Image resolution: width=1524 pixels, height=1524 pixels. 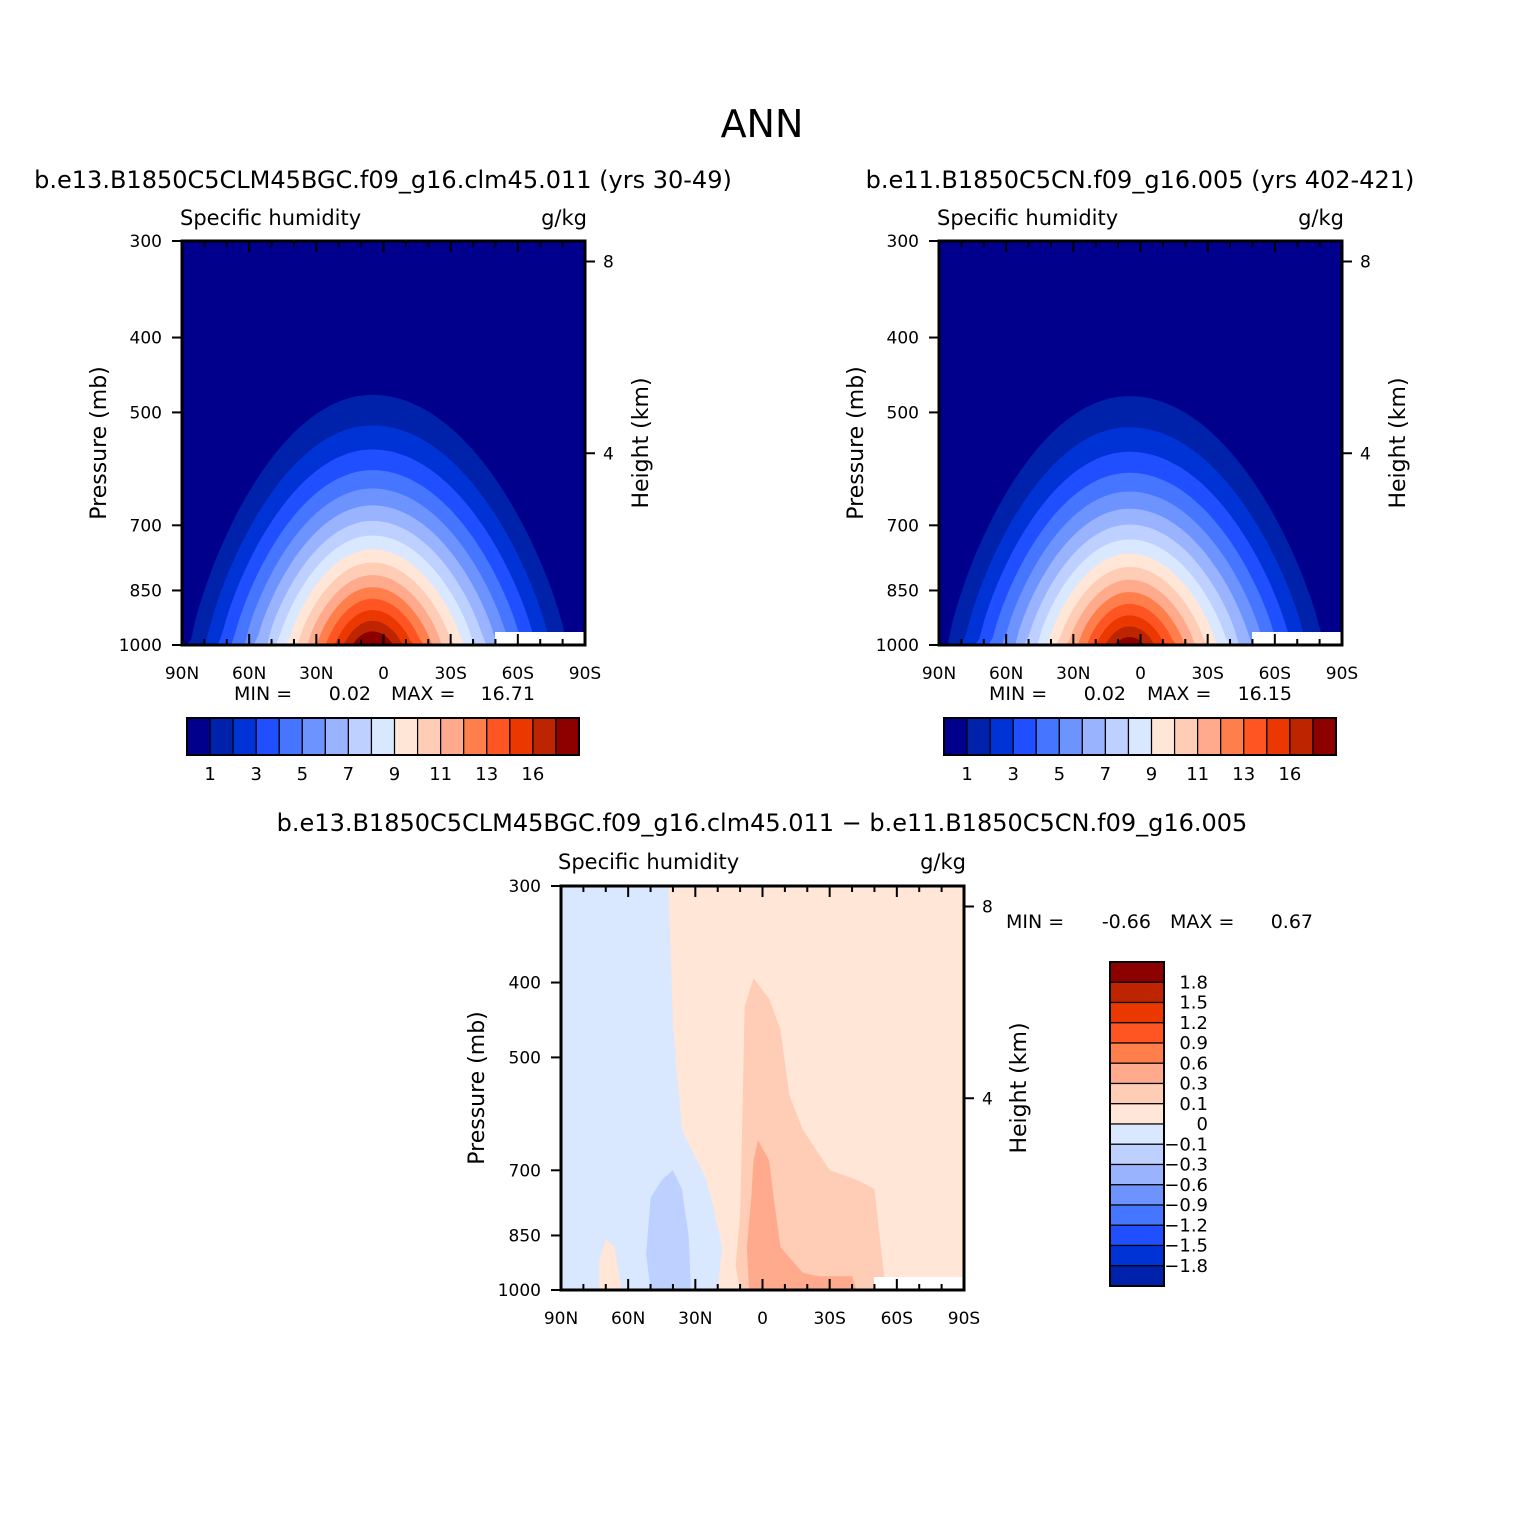 What do you see at coordinates (1186, 1144) in the screenshot?
I see `colorbar-label: −0.1` at bounding box center [1186, 1144].